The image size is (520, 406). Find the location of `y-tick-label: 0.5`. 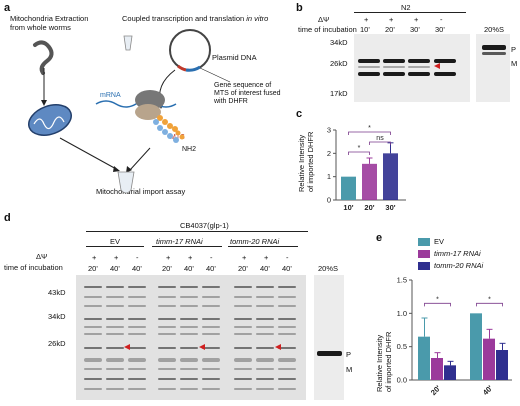

y-tick-label: 0.5 is located at coordinates (402, 346).